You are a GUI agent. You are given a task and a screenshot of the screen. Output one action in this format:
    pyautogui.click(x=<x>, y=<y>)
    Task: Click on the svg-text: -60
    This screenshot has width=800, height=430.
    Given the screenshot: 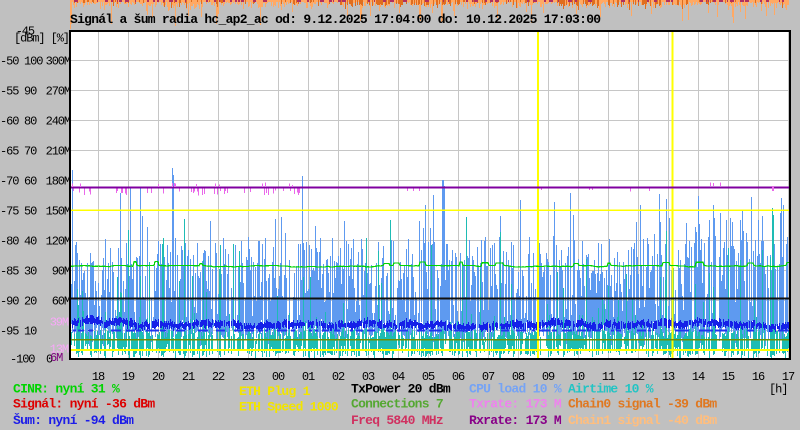 What is the action you would take?
    pyautogui.click(x=9, y=122)
    